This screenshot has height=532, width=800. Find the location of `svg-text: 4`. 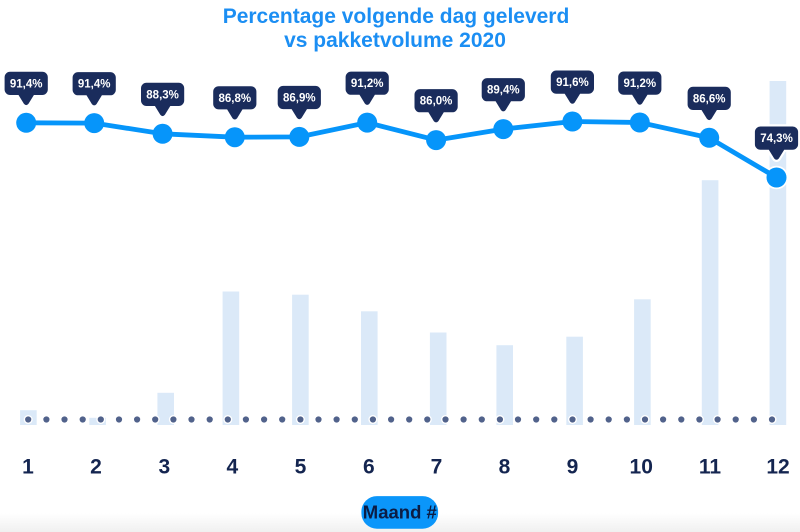

svg-text: 4 is located at coordinates (232, 467).